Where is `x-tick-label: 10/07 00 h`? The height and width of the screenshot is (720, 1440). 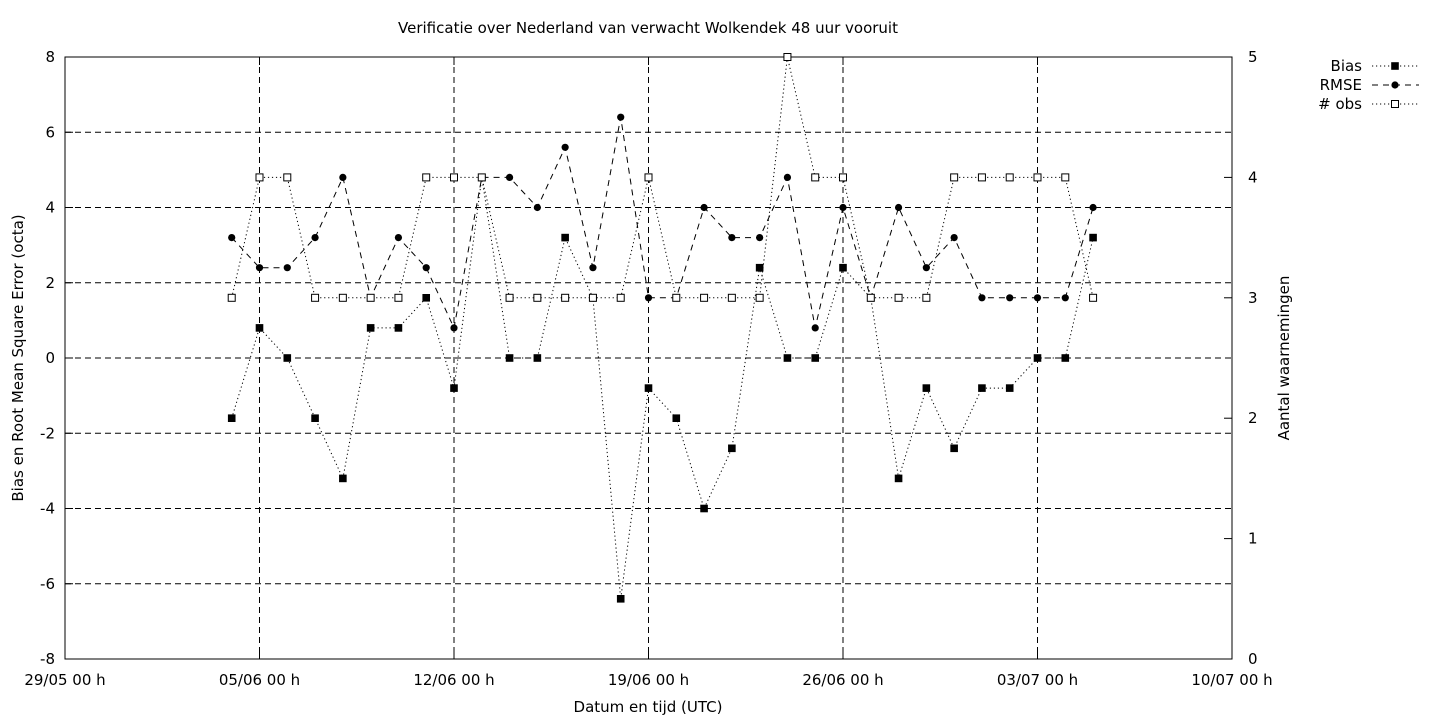
x-tick-label: 10/07 00 h is located at coordinates (1231, 680).